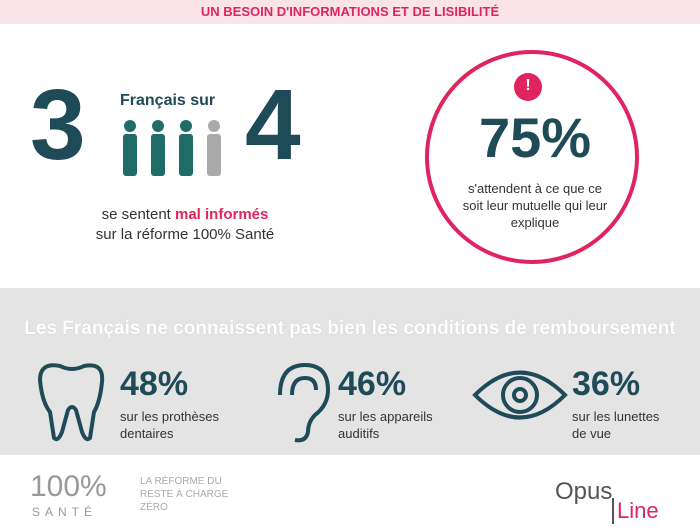 The width and height of the screenshot is (700, 530). What do you see at coordinates (65, 512) in the screenshot?
I see `logo-sub: SANTÉ` at bounding box center [65, 512].